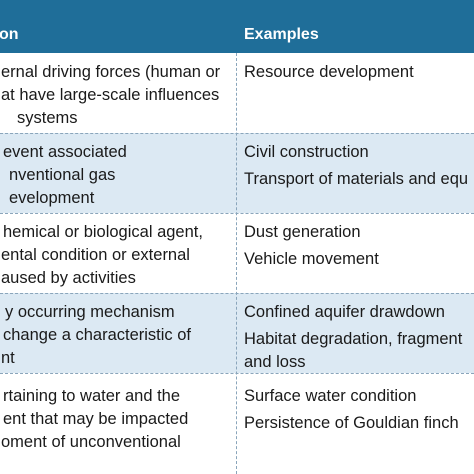 The image size is (474, 474). What do you see at coordinates (311, 245) in the screenshot?
I see `examples-cell: Dust generation Vehicle movement` at bounding box center [311, 245].